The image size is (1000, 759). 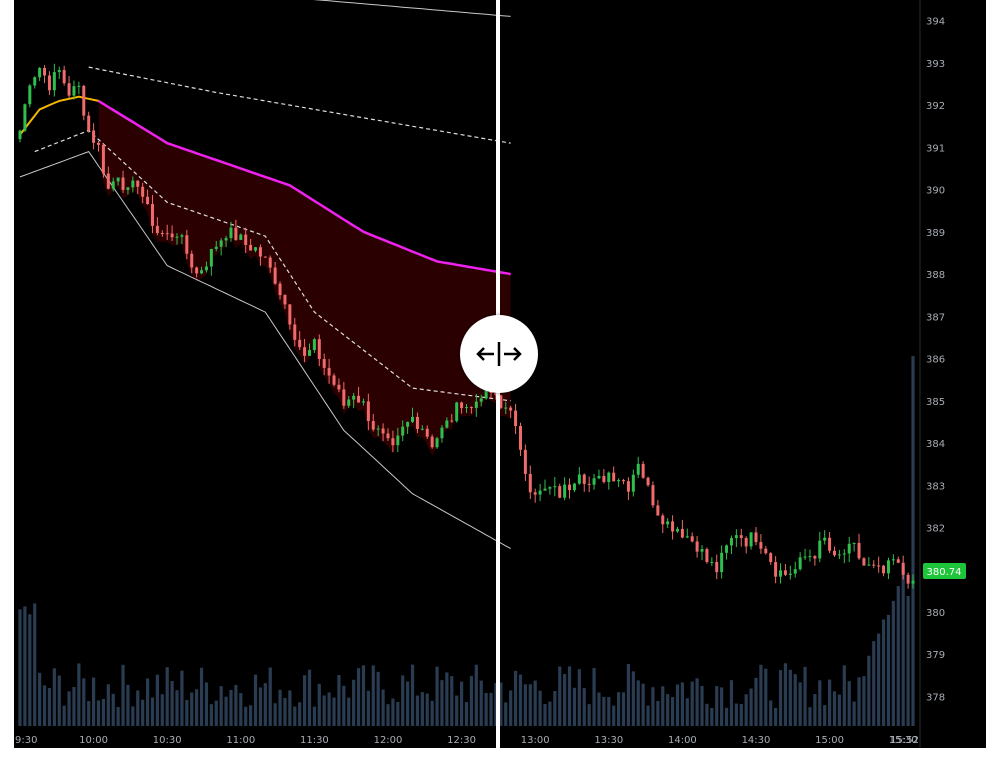 I want to click on split-arrows-icon, so click(x=499, y=354).